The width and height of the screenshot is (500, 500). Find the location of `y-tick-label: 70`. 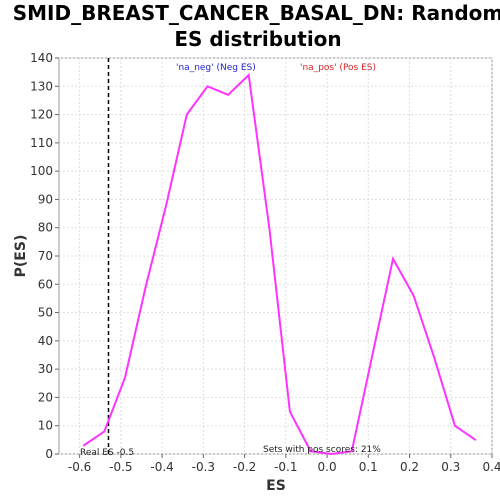

y-tick-label: 70 is located at coordinates (45, 256).